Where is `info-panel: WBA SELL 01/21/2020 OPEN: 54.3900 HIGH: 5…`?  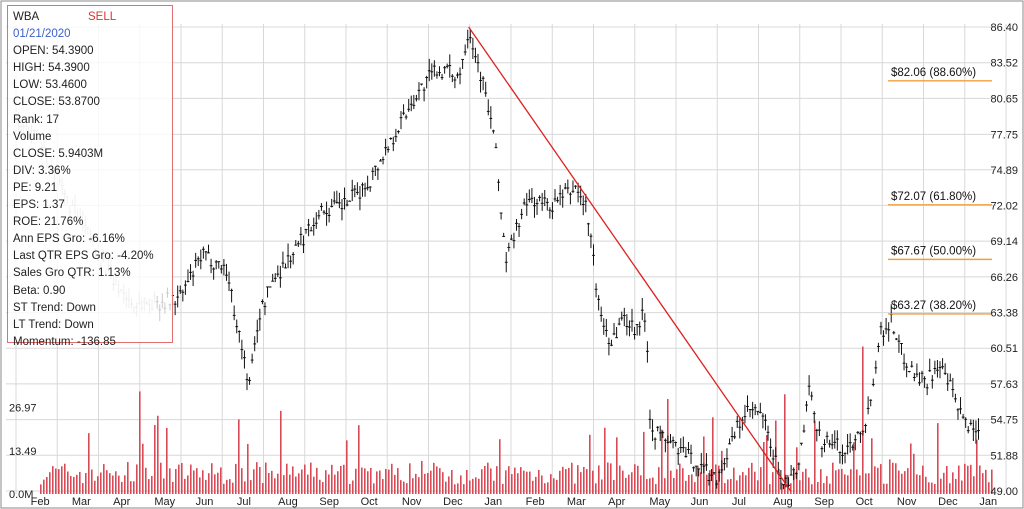
info-panel: WBA SELL 01/21/2020 OPEN: 54.3900 HIGH: 5… is located at coordinates (90, 176).